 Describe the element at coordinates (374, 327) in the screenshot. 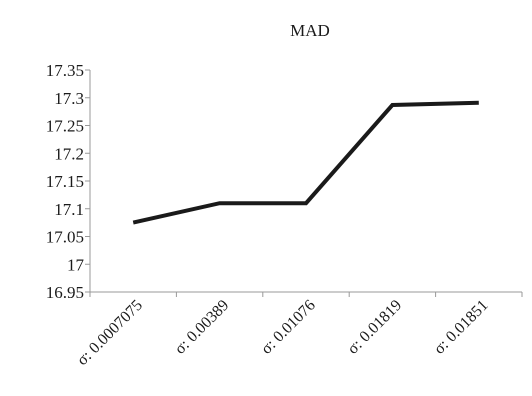

I see `x-tick-label: σ: 0.01819` at that location.